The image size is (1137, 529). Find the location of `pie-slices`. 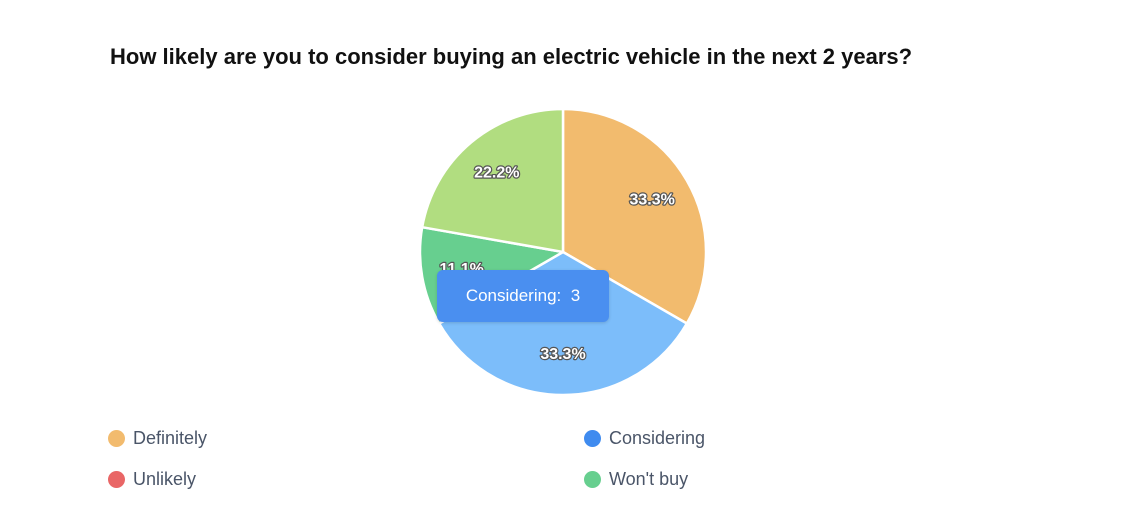

pie-slices is located at coordinates (563, 252).